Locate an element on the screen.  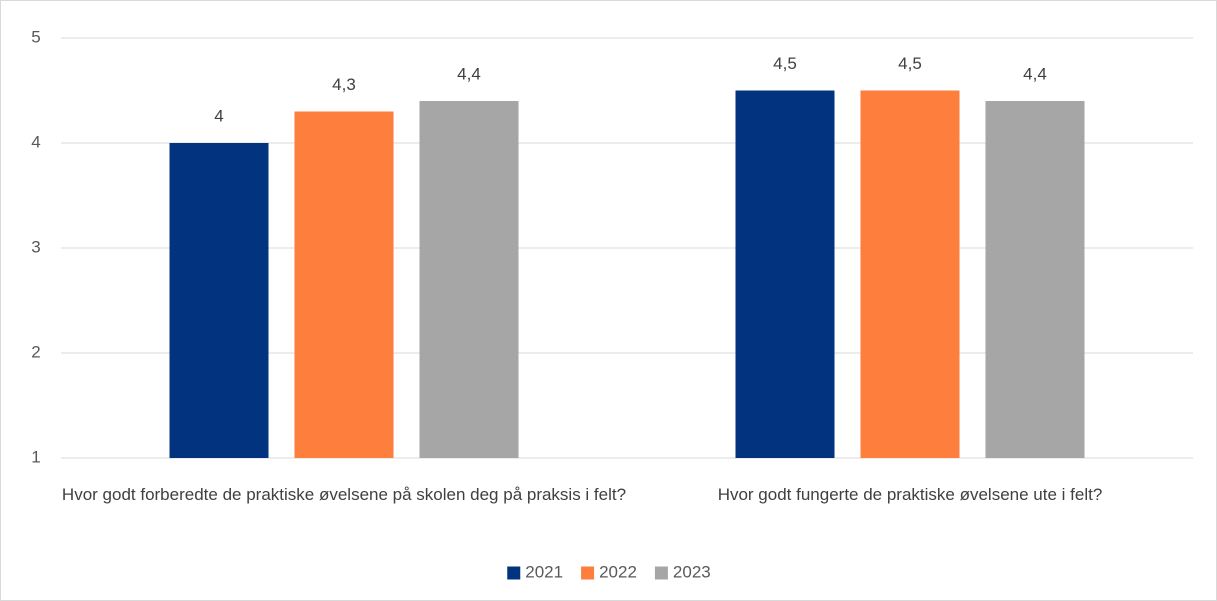
y-tick-label: 2 is located at coordinates (35, 351).